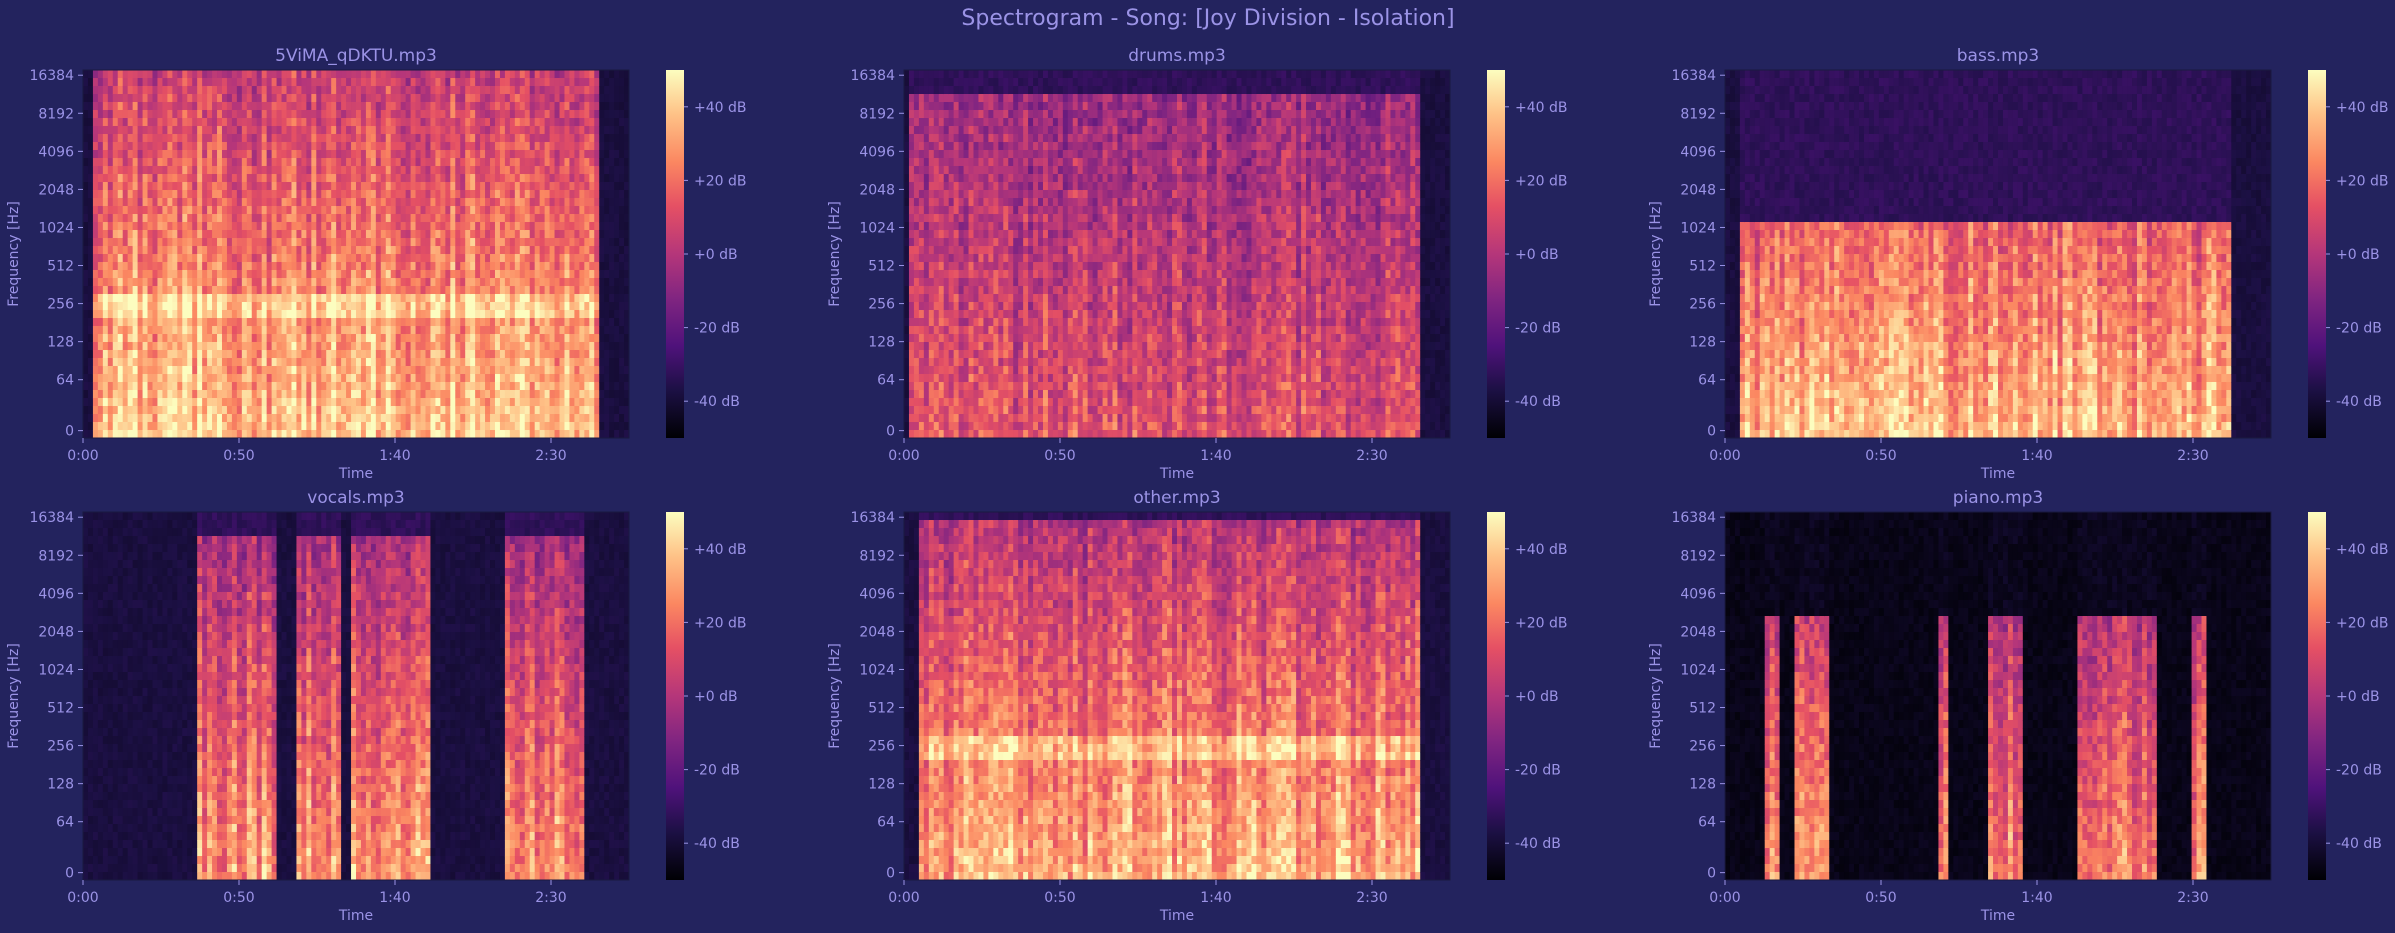 This screenshot has width=2395, height=933. Describe the element at coordinates (1176, 498) in the screenshot. I see `panel-title: other.mp3` at that location.